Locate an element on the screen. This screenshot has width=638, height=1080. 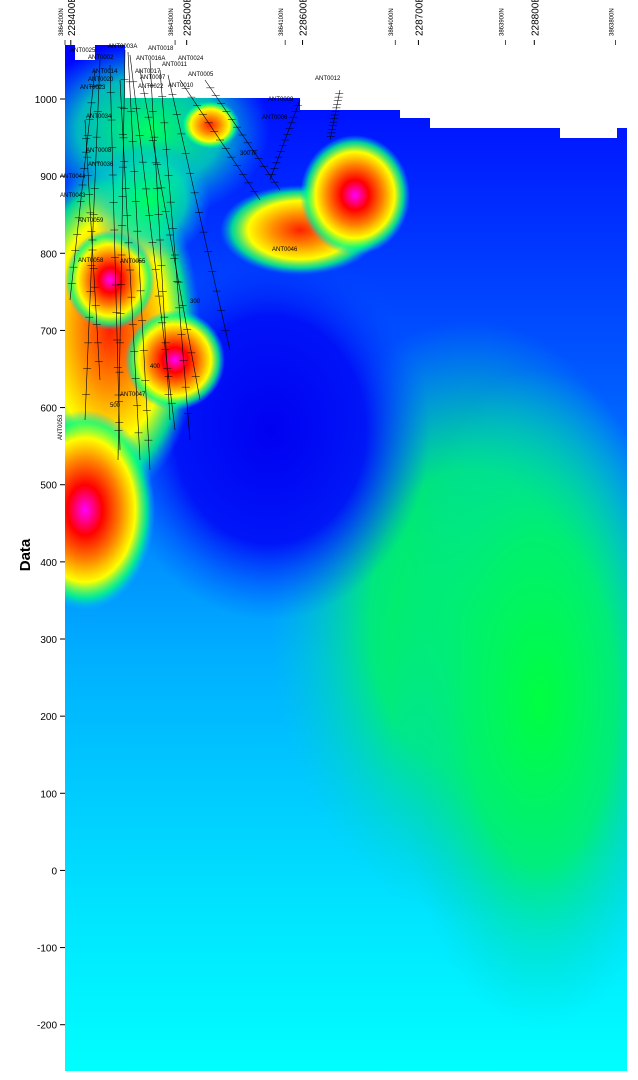
x-secondary-tick-label: 3864200N is located at coordinates (62, 22).